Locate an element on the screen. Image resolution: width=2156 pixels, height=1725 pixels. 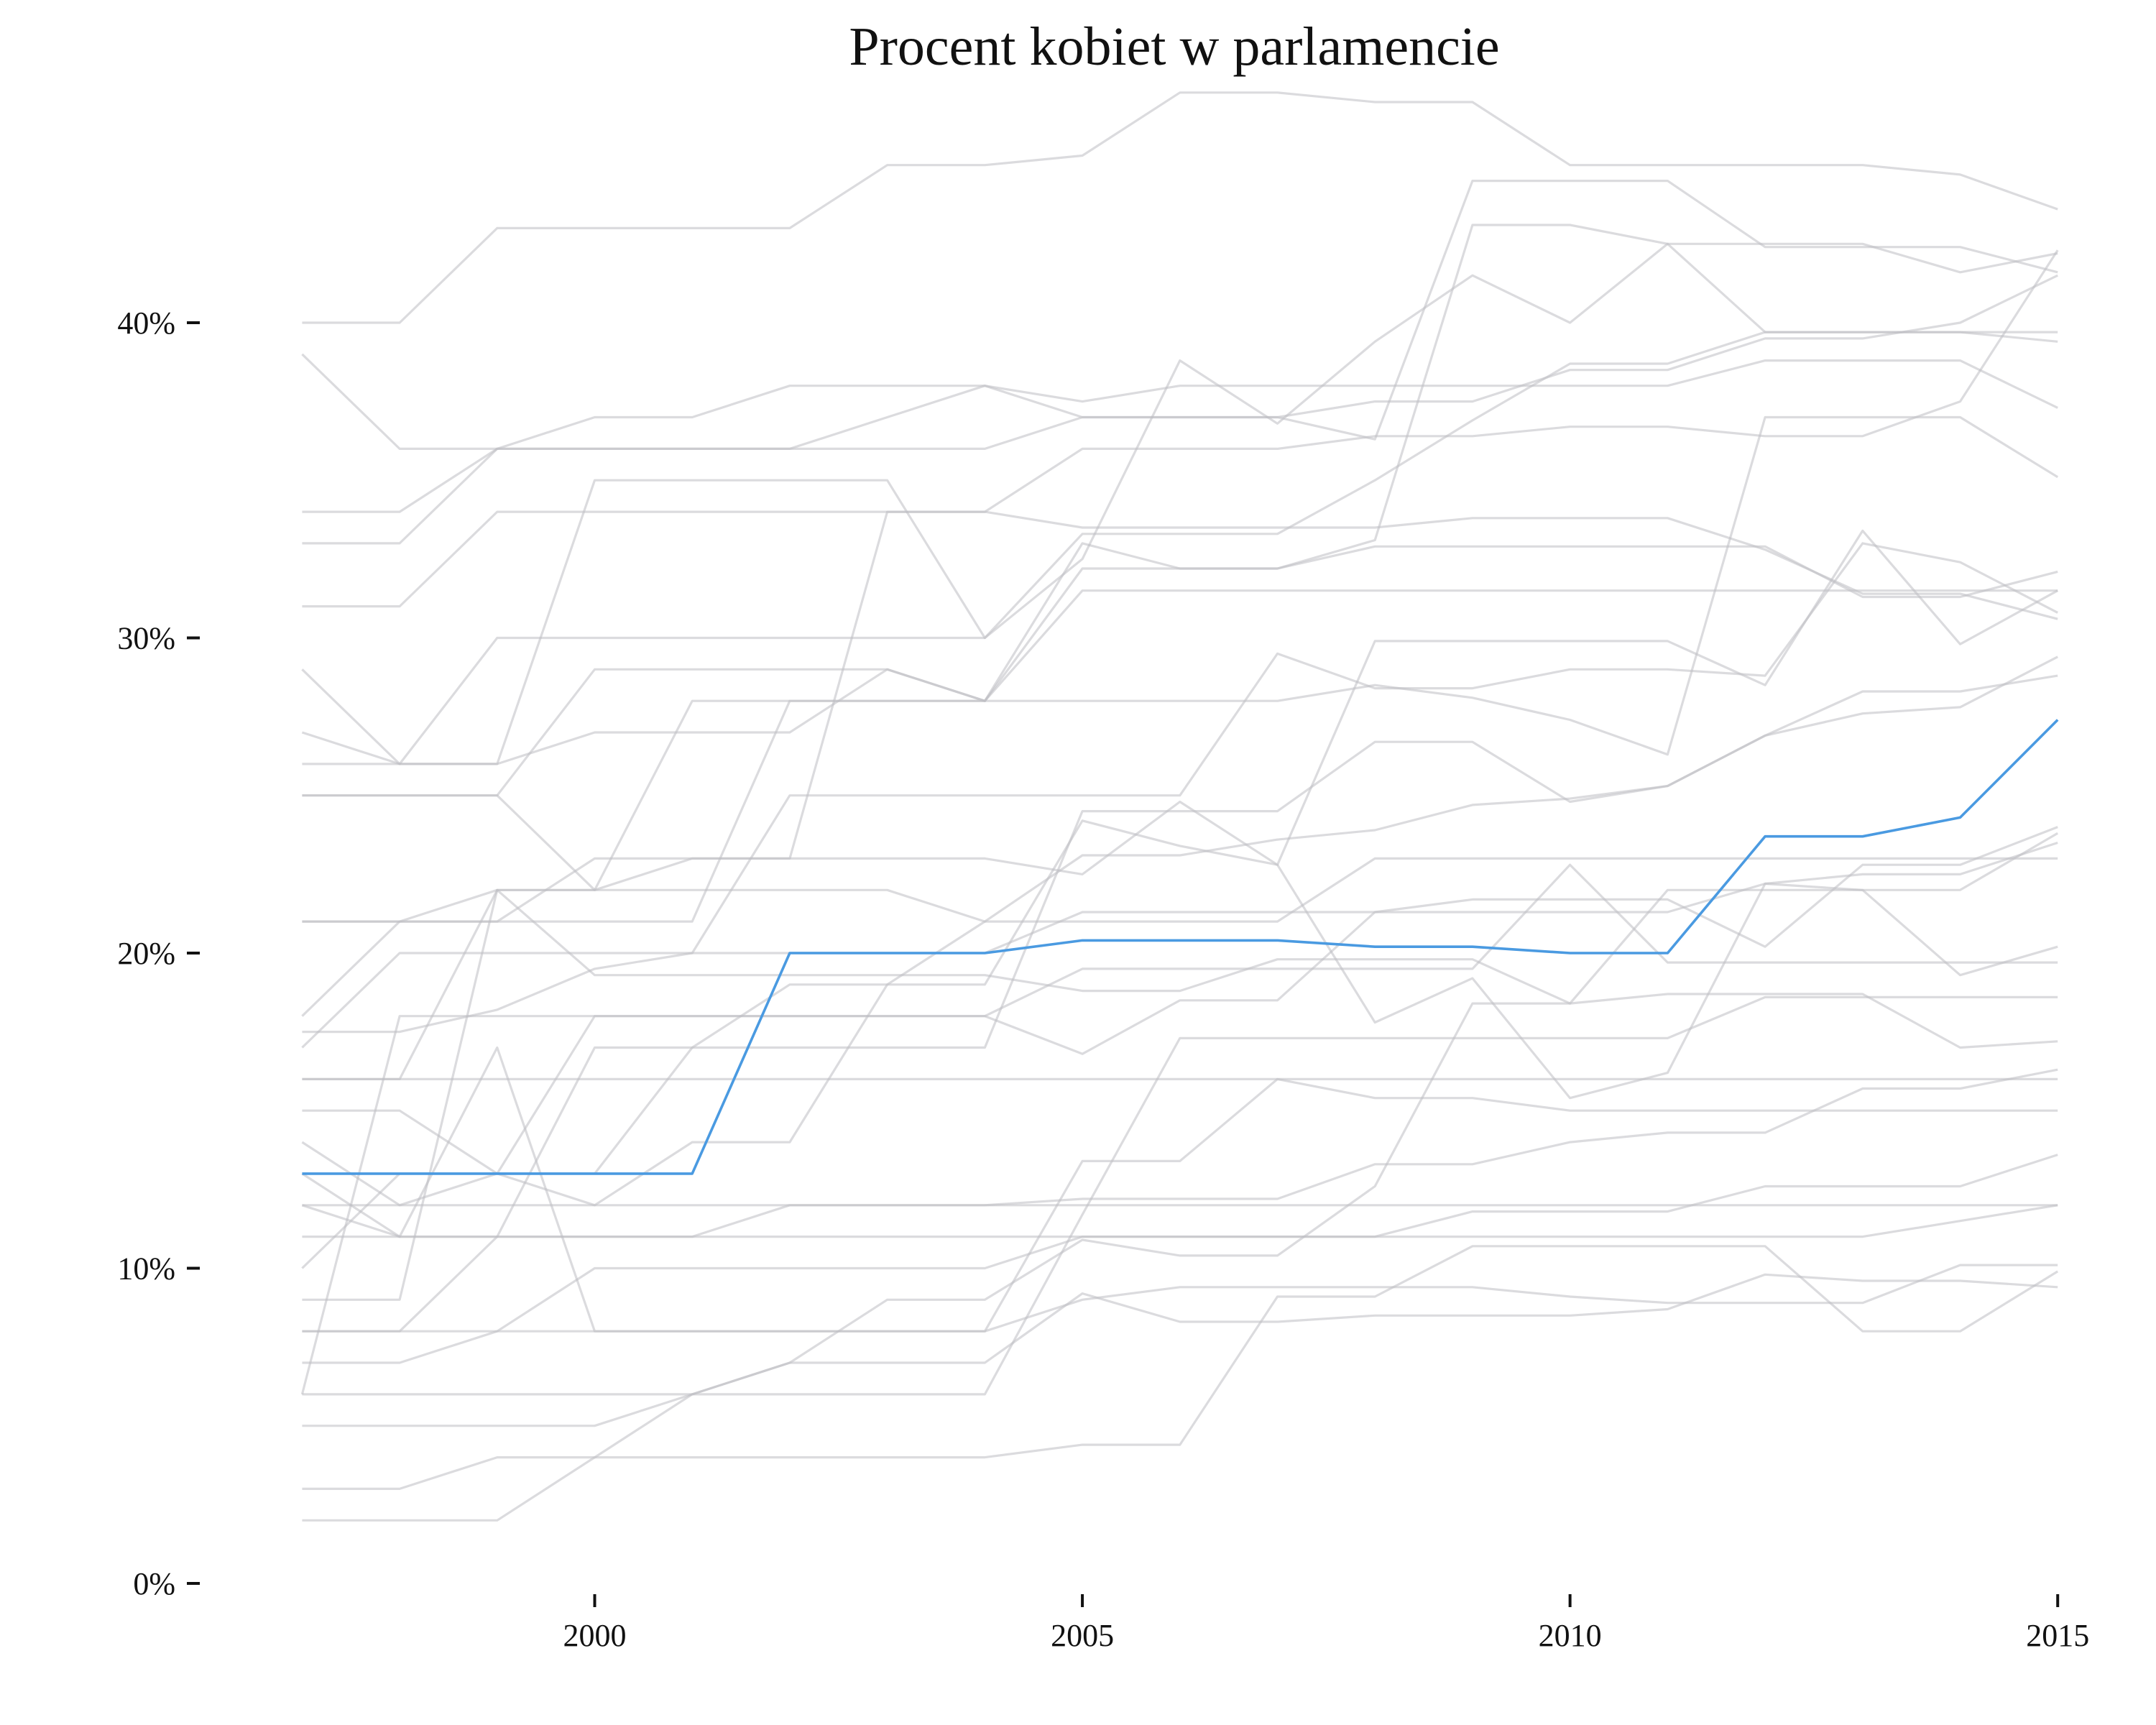
y-tick-label: 40% is located at coordinates (146, 323).